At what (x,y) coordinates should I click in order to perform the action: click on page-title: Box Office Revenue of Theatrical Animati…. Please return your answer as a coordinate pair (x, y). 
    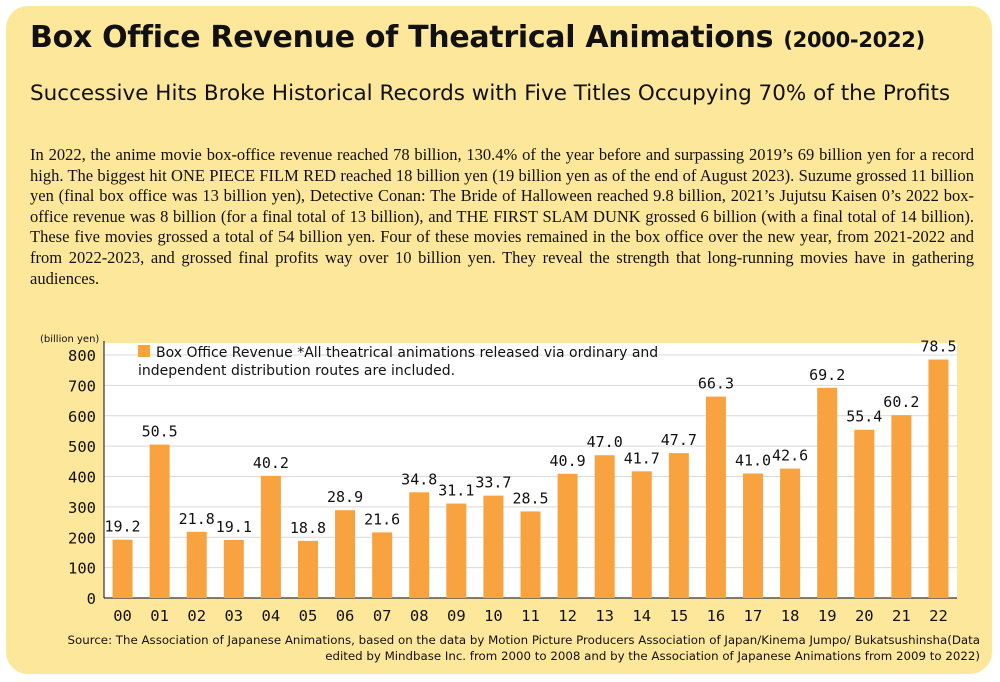
    Looking at the image, I should click on (477, 37).